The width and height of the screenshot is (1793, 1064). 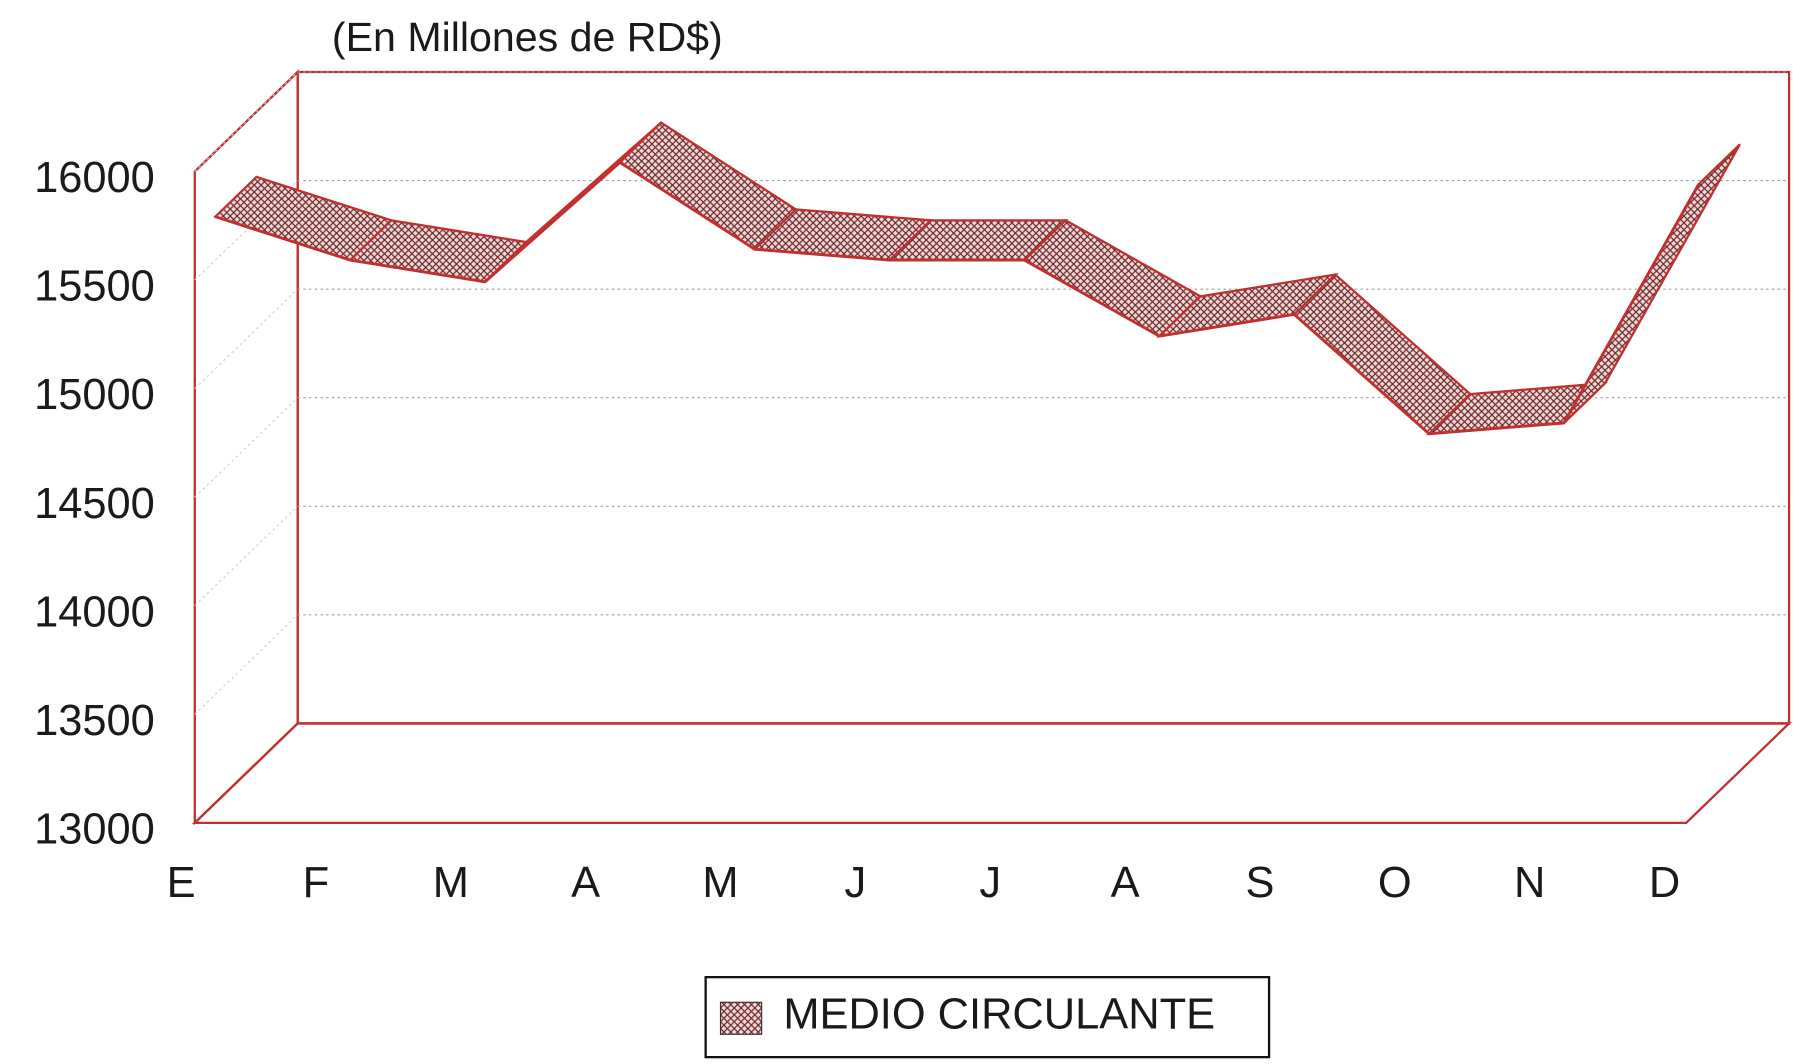 I want to click on y-tick-label: 13000, so click(x=94, y=829).